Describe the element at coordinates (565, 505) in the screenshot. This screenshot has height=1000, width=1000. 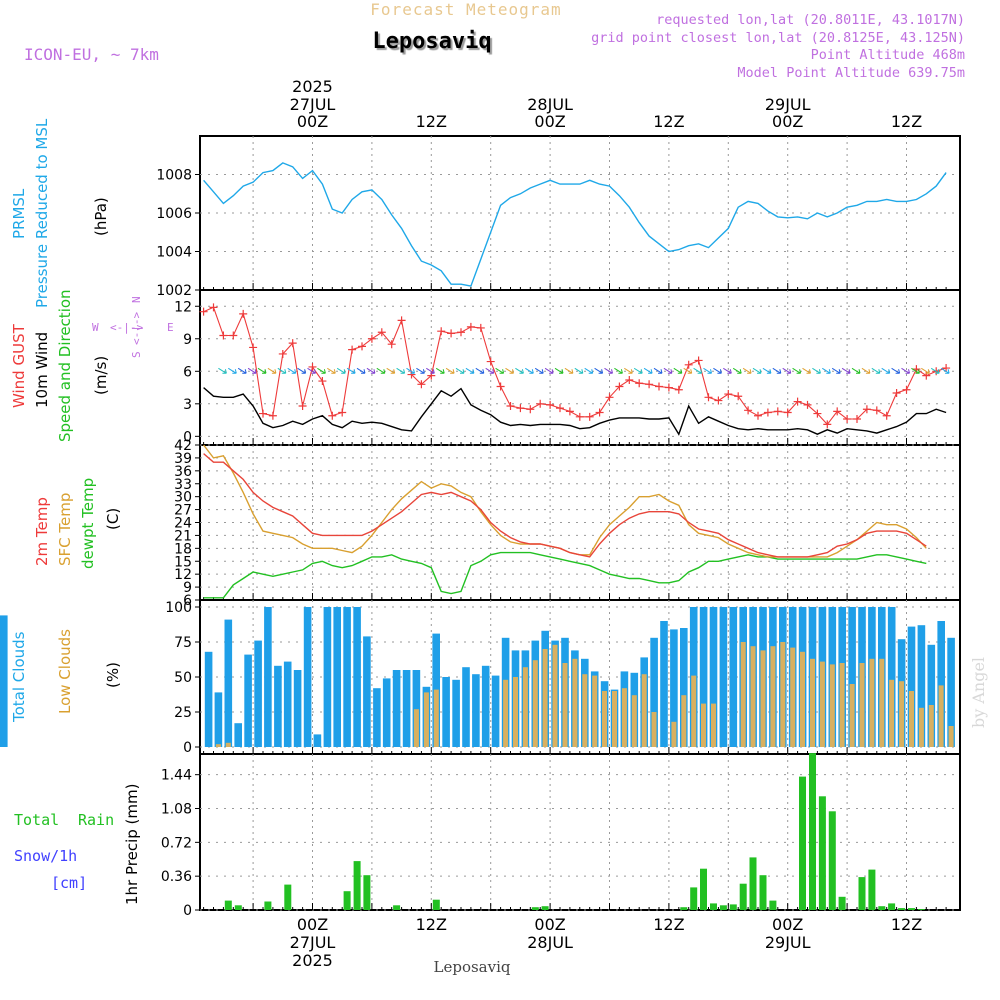
I see `temp-2m-line` at that location.